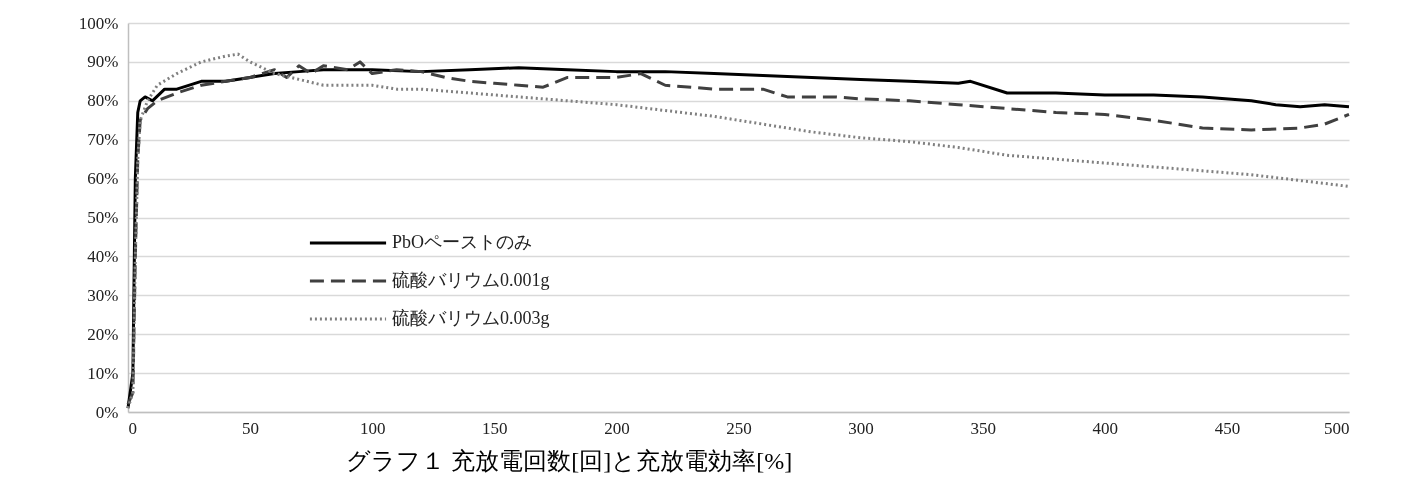  Describe the element at coordinates (617, 428) in the screenshot. I see `x-tick-label: 200` at that location.